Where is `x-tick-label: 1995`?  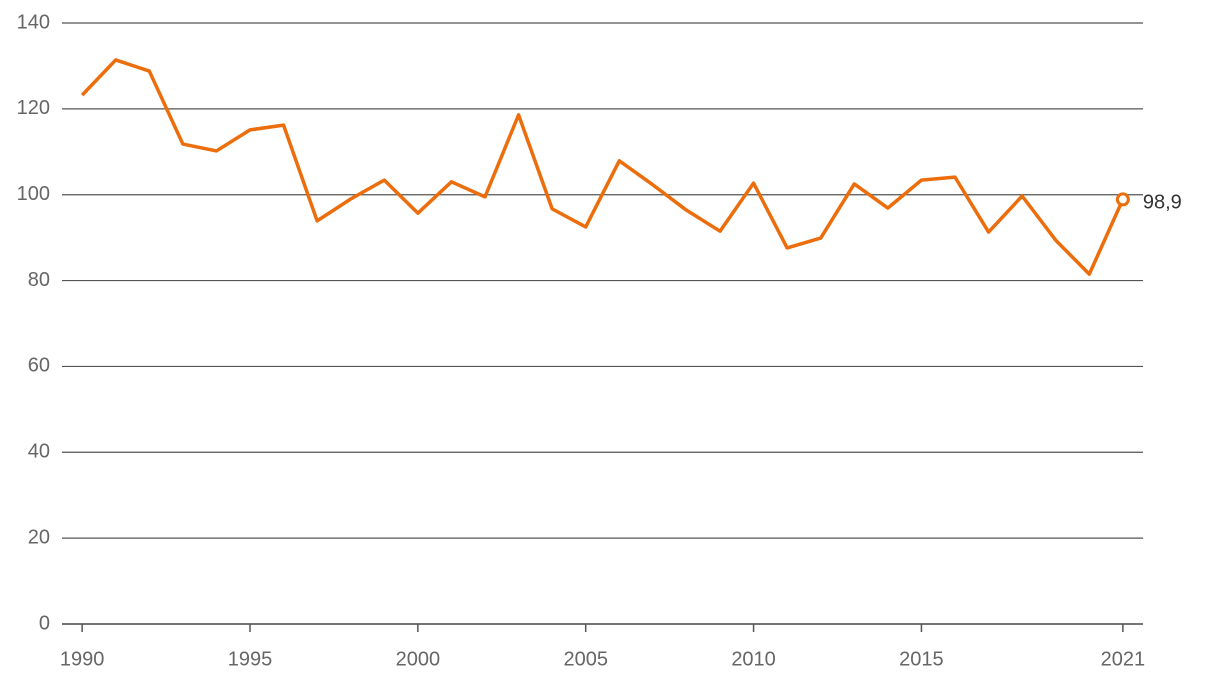 x-tick-label: 1995 is located at coordinates (250, 659).